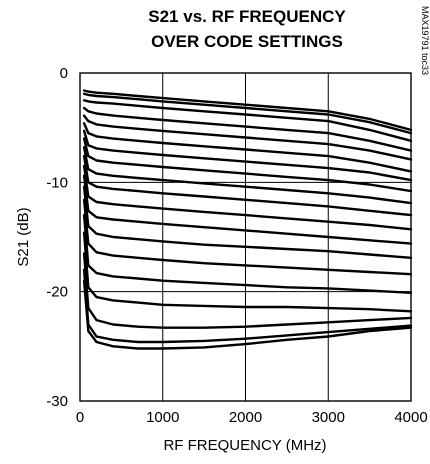 Image resolution: width=430 pixels, height=464 pixels. Describe the element at coordinates (425, 40) in the screenshot. I see `chart-id-label: MAX19791 toc33` at that location.